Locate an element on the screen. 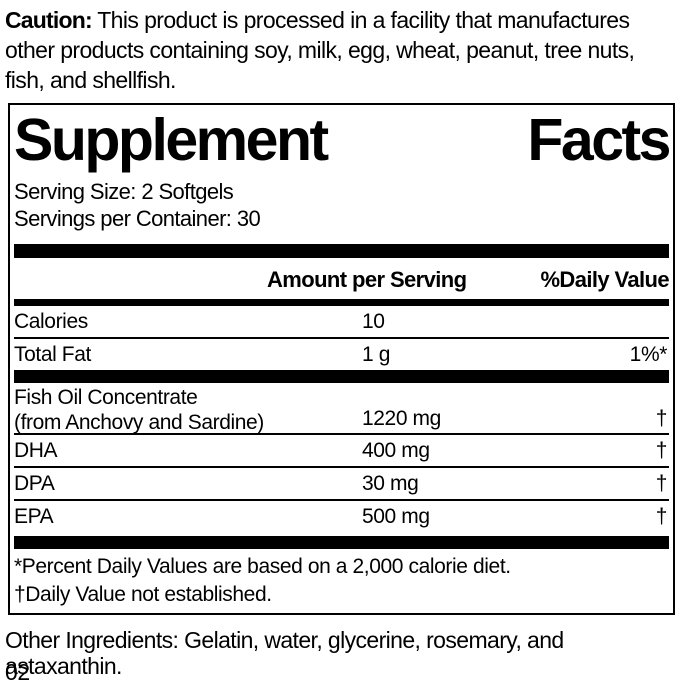 The height and width of the screenshot is (700, 686). row-name: Fish Oil Concentrate is located at coordinates (106, 397).